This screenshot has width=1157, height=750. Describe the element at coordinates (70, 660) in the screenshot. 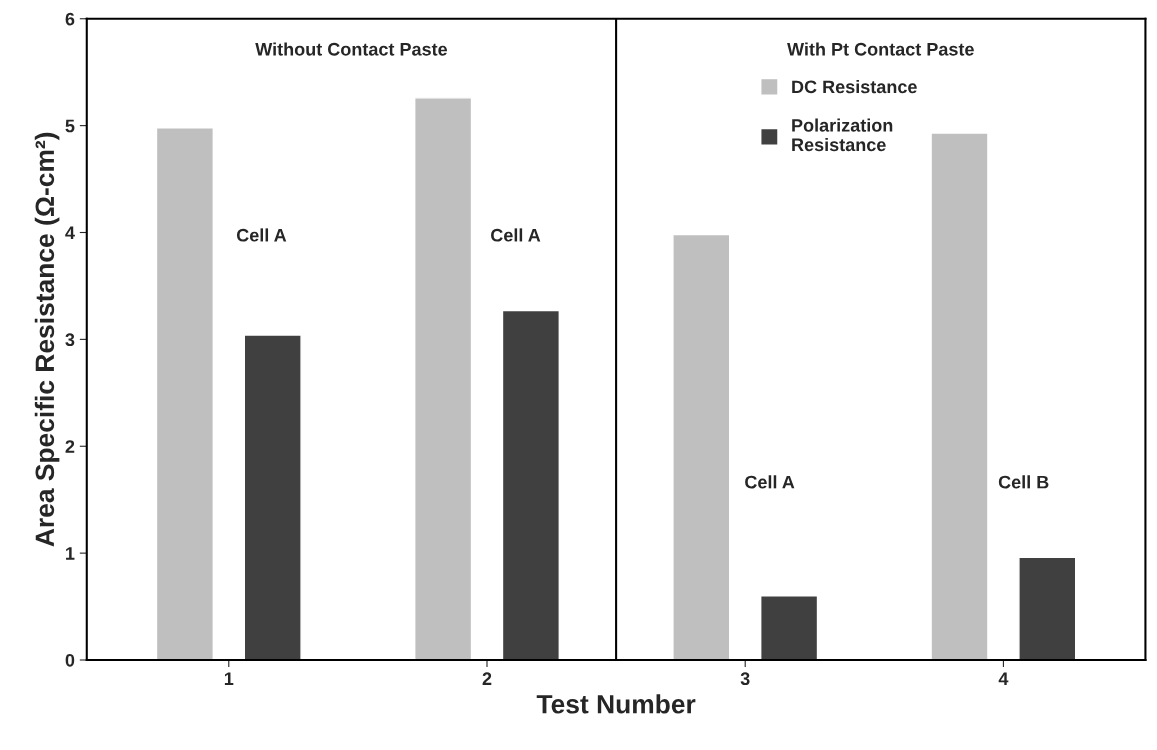

I see `y-tick-label: 0` at that location.